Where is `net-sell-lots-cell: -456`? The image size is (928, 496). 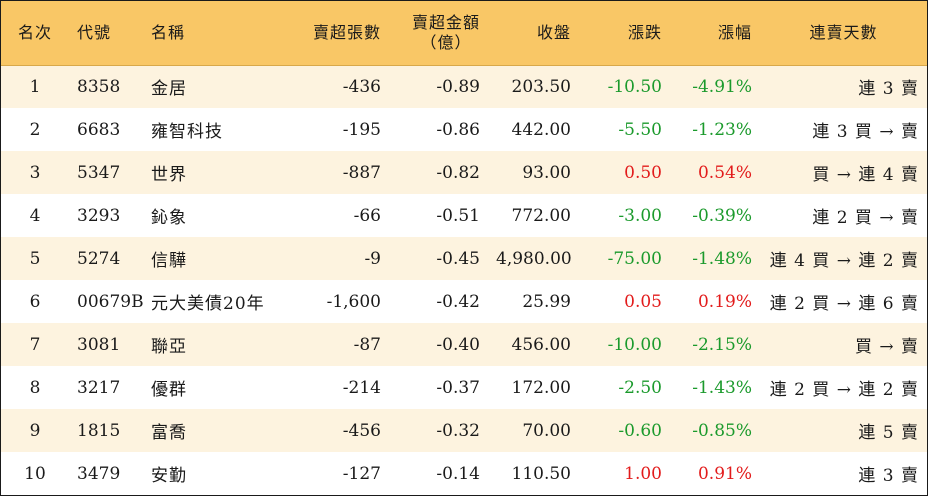
net-sell-lots-cell: -456 is located at coordinates (361, 430).